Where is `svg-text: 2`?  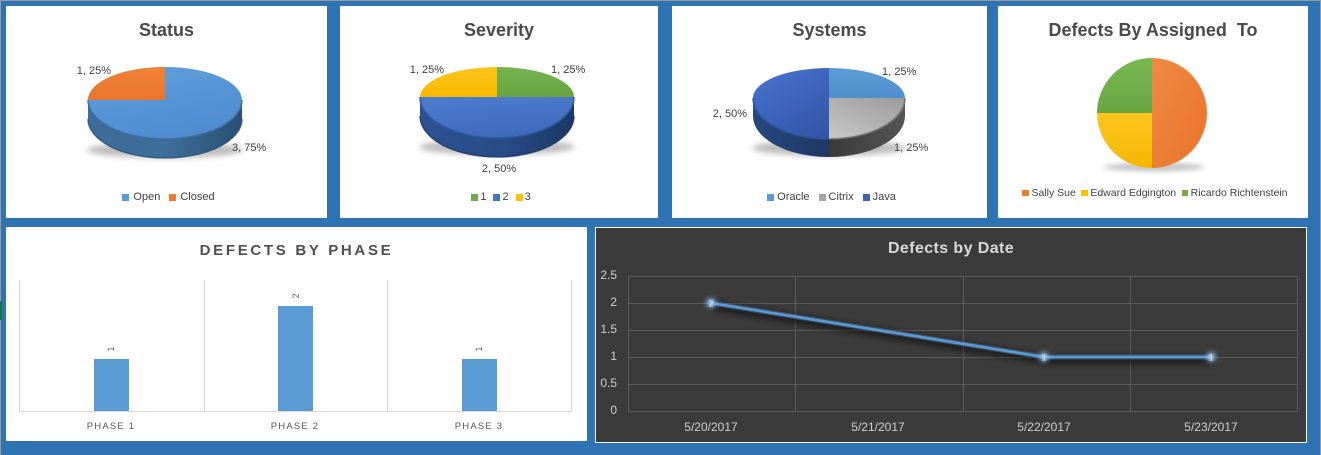
svg-text: 2 is located at coordinates (710, 304).